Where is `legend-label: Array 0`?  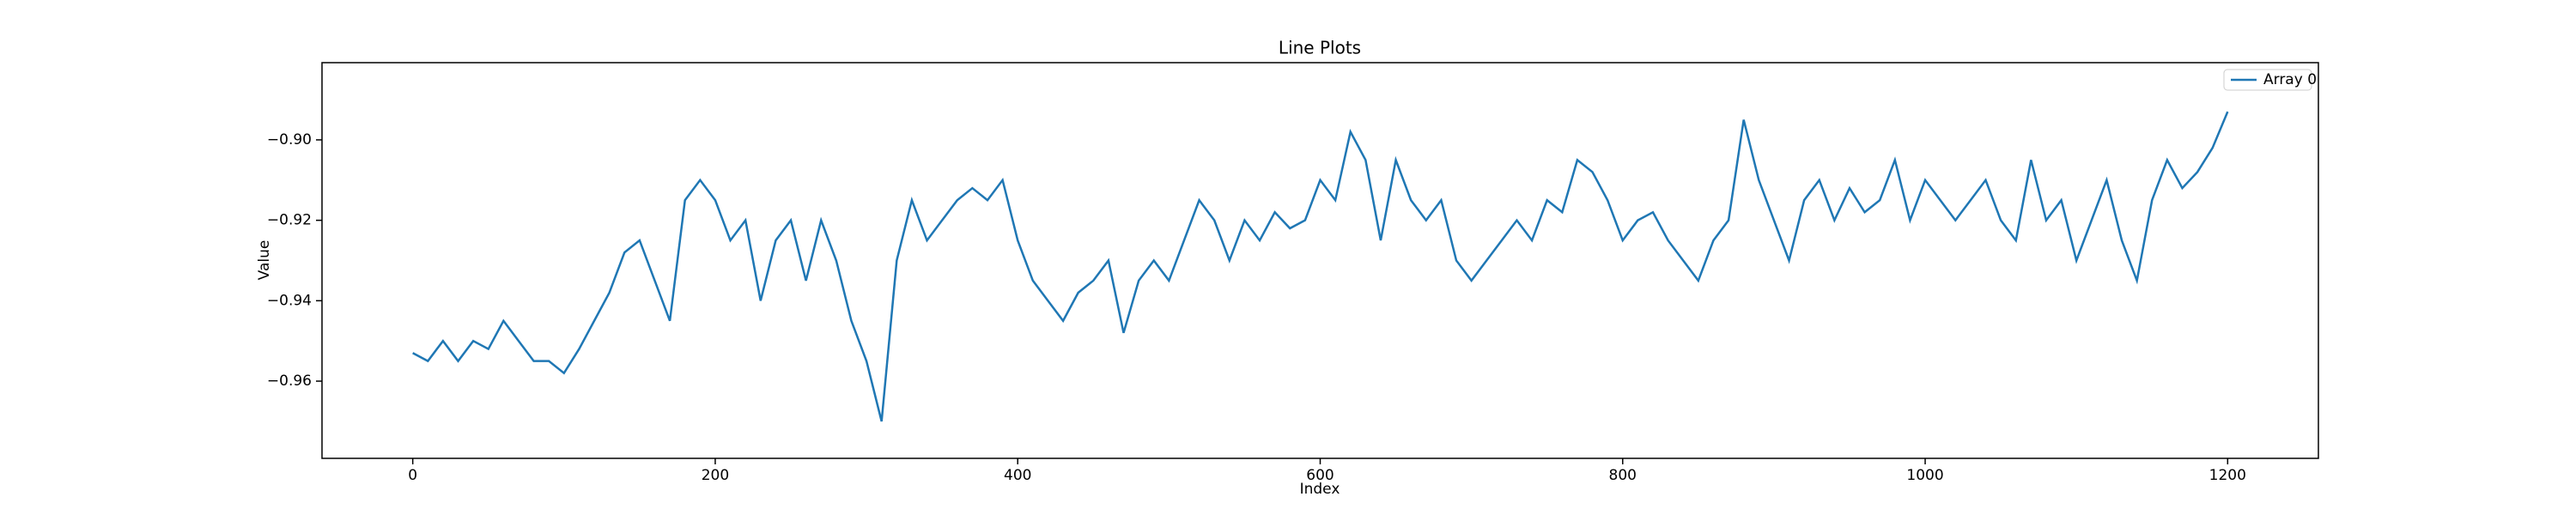
legend-label: Array 0 is located at coordinates (2290, 79).